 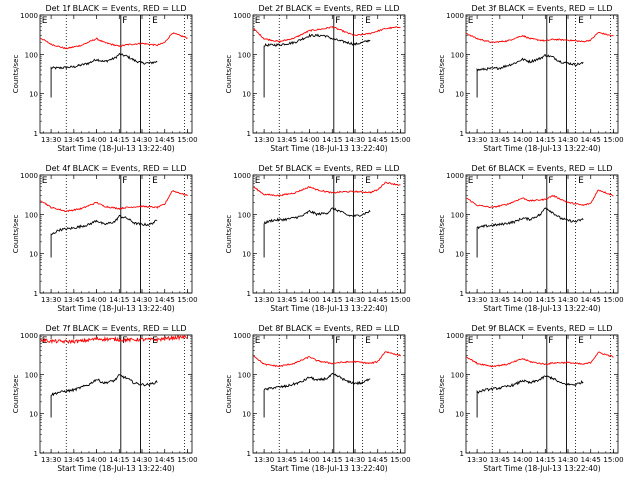 I want to click on panel-title: Det 3f BLACK = Events, RED = LLD, so click(x=541, y=8).